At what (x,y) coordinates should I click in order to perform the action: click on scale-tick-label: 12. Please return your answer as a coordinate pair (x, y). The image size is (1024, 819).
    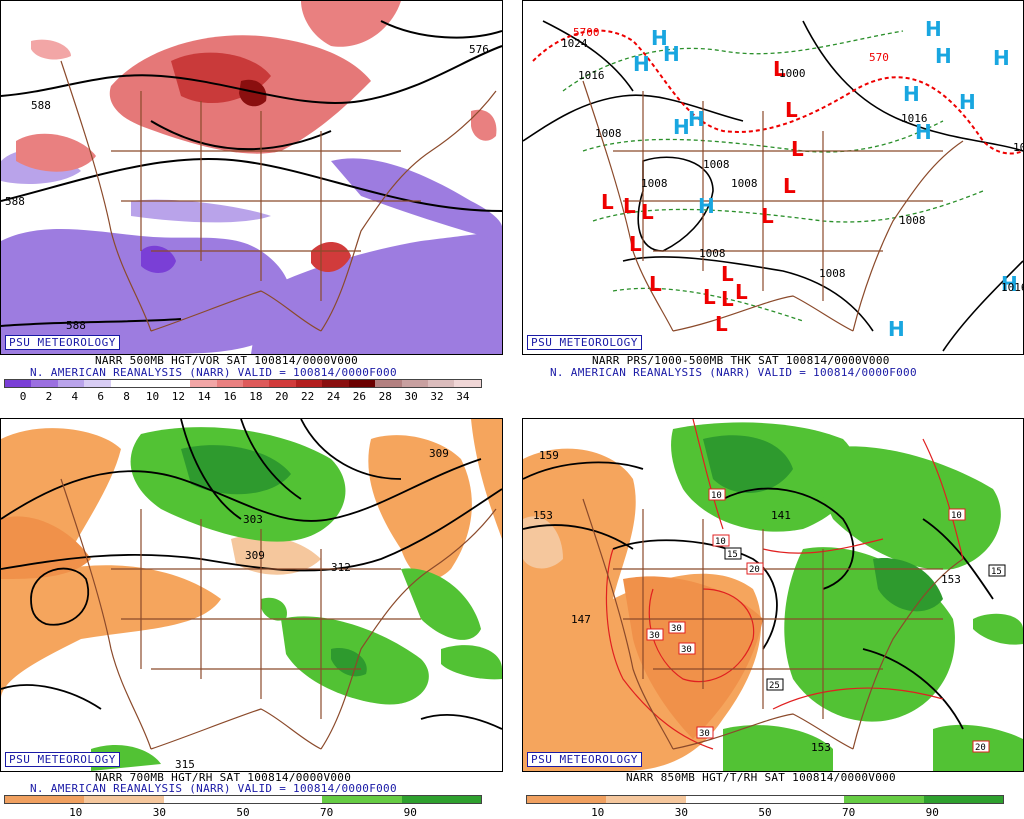
    Looking at the image, I should click on (178, 396).